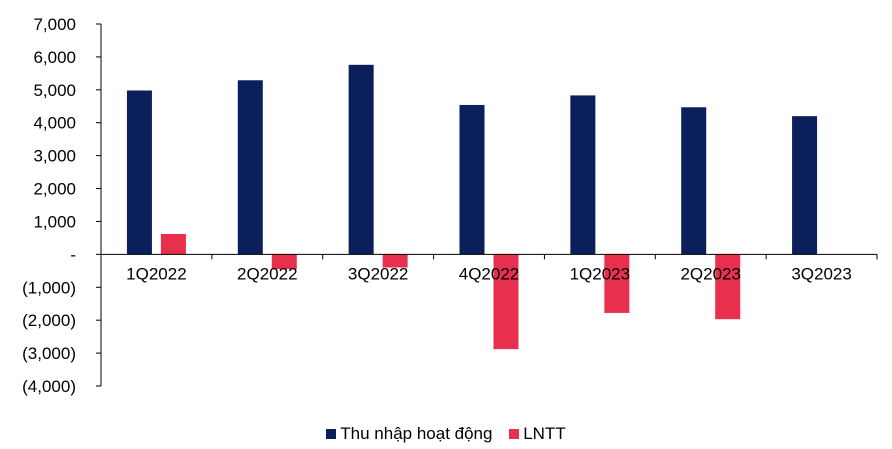  What do you see at coordinates (710, 273) in the screenshot?
I see `x-tick-label: 2Q2023` at bounding box center [710, 273].